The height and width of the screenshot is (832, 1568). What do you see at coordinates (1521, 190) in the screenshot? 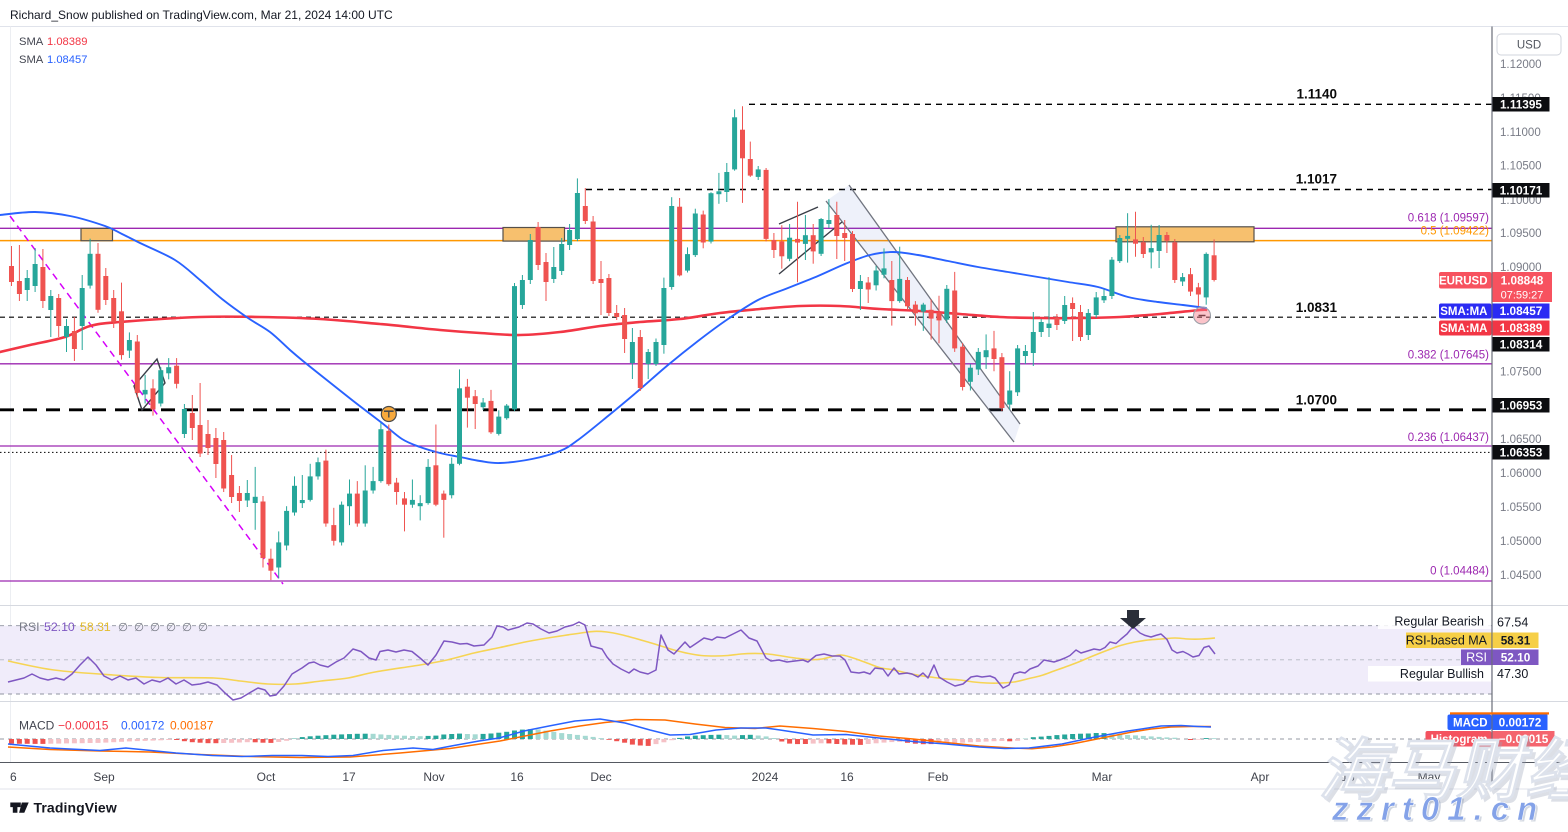
I see `svg-text: 1.10171` at bounding box center [1521, 190].